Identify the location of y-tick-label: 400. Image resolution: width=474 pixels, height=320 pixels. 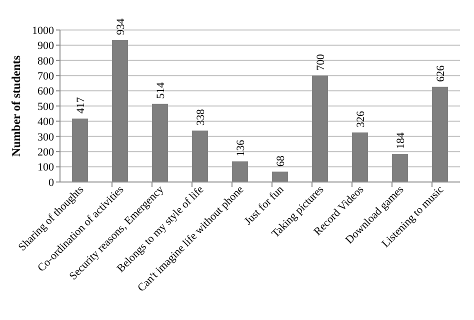
(46, 122).